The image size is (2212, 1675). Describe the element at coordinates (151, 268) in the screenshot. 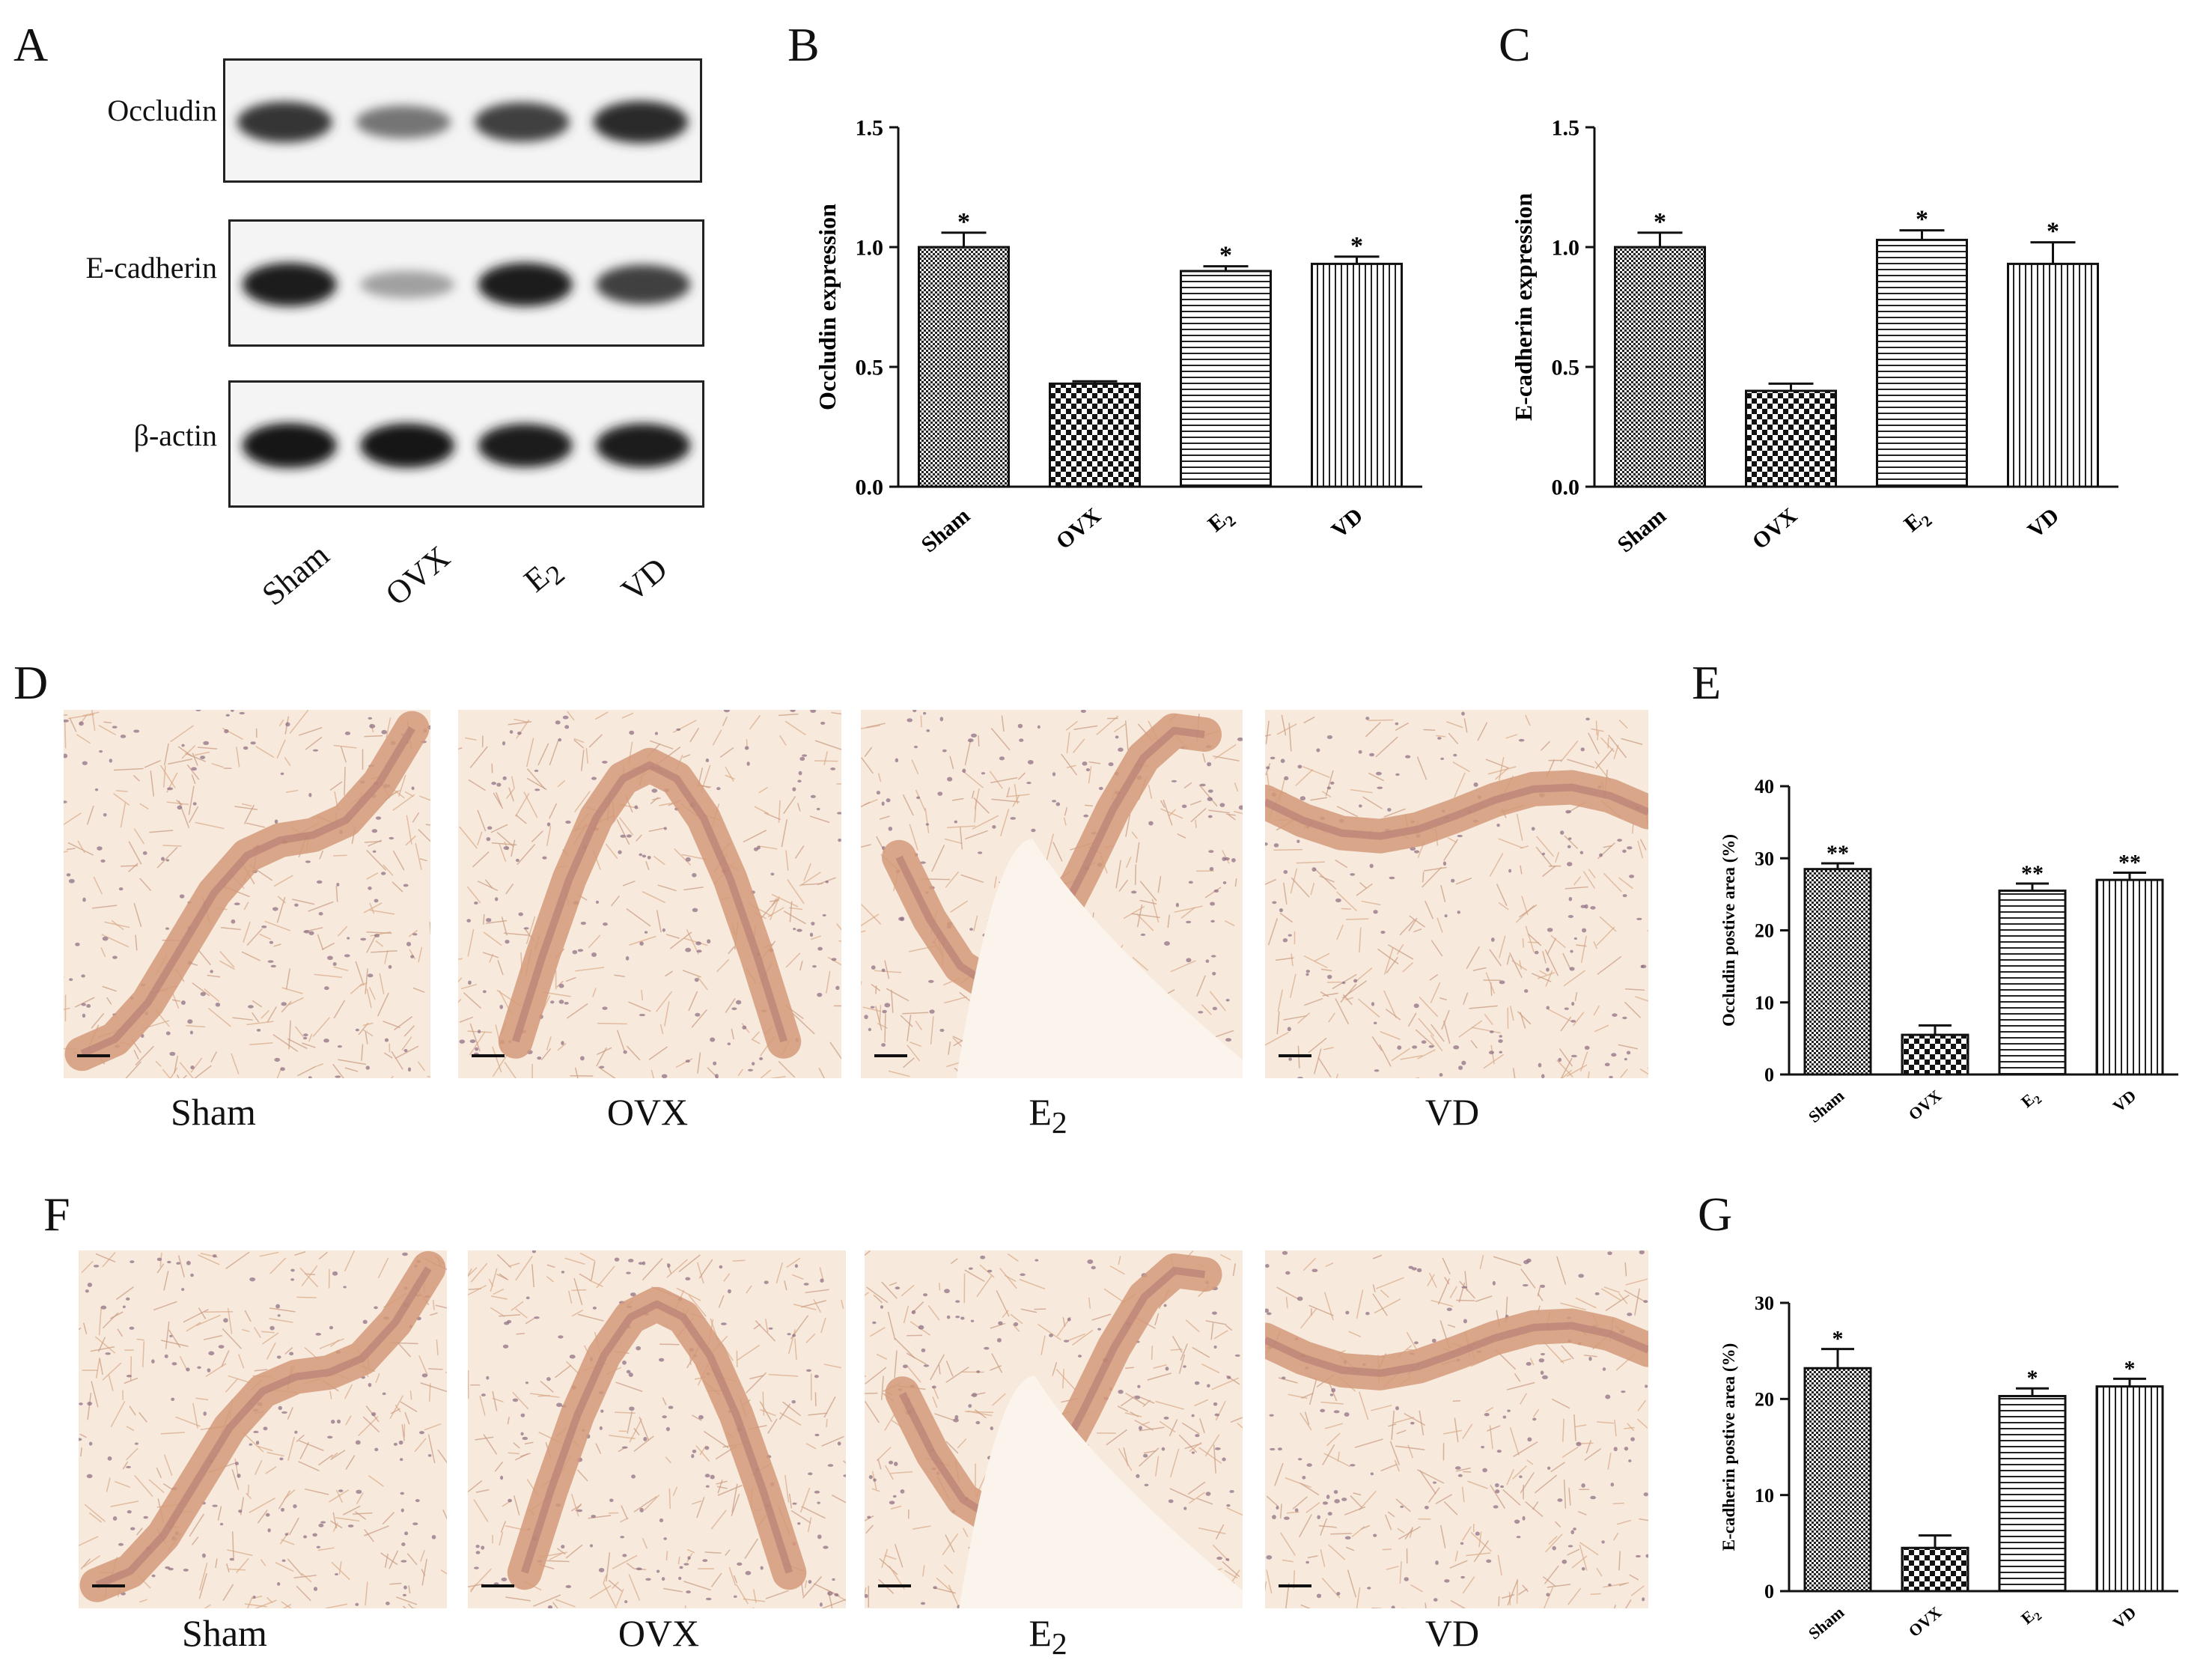

I see `blot-label-e-cadherin: E-cadherin` at that location.